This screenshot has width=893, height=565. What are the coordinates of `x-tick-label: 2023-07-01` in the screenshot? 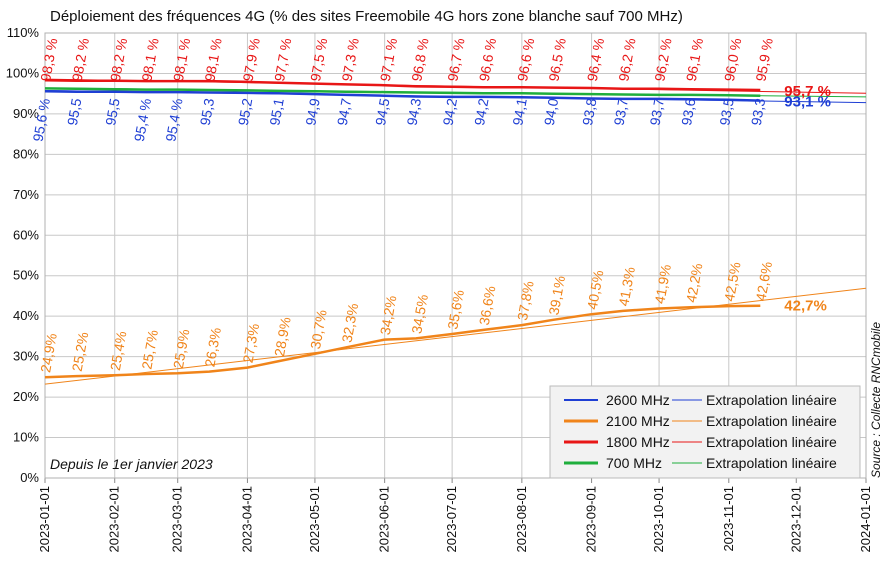 It's located at (451, 519).